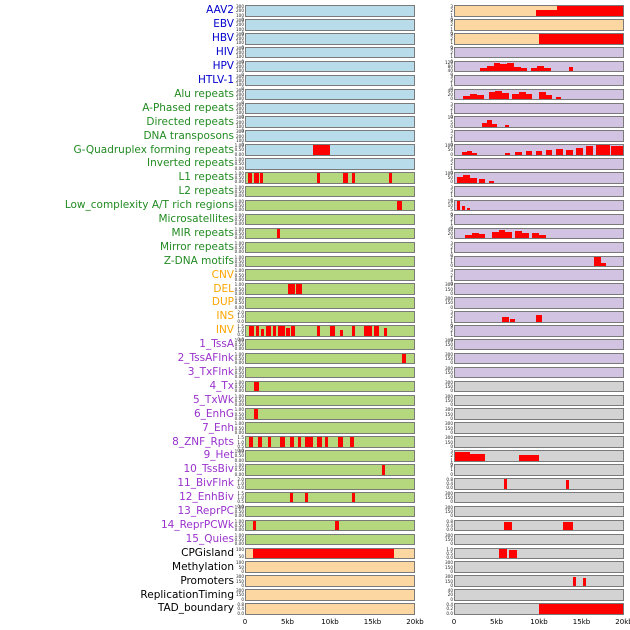  What do you see at coordinates (450, 71) in the screenshot?
I see `y-tick-label: 40` at bounding box center [450, 71].